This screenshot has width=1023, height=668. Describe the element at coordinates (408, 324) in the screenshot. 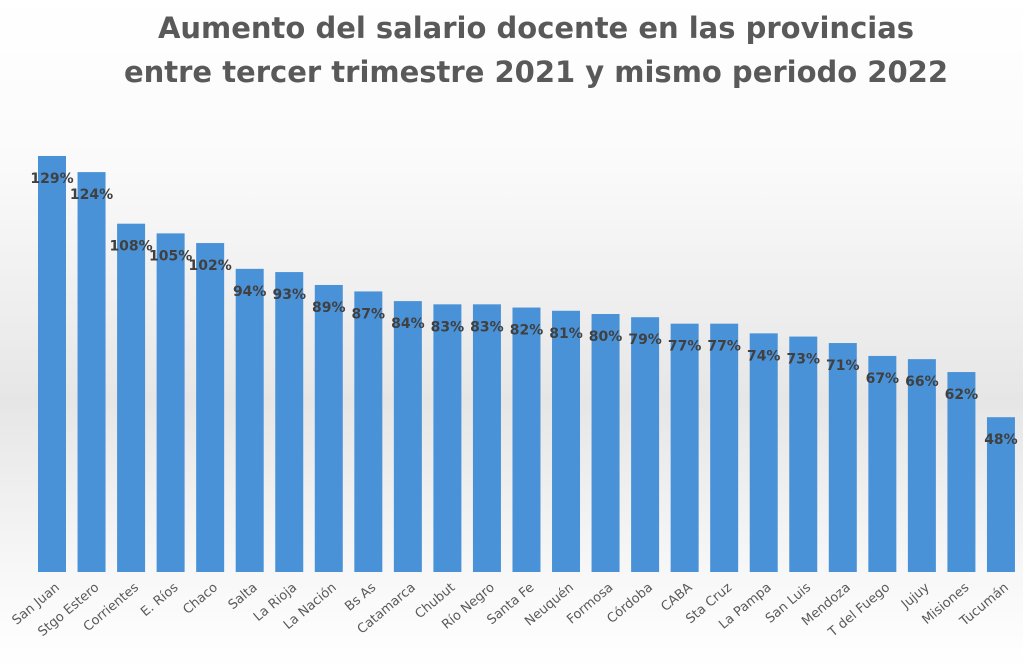

I see `value-label: 84%` at that location.